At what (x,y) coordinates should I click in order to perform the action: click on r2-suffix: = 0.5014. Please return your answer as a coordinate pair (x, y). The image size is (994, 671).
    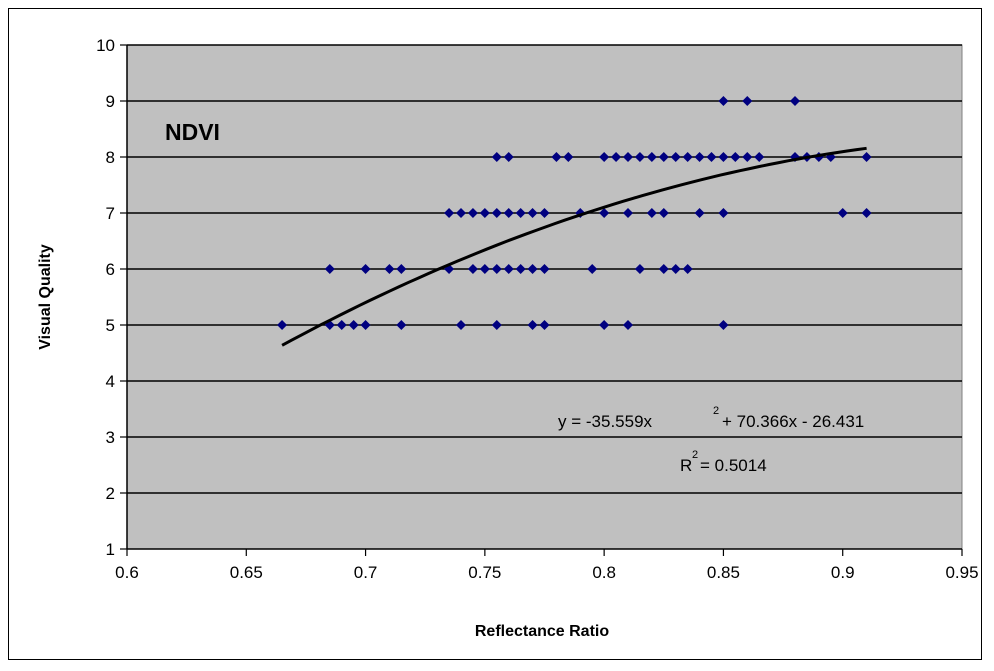
    Looking at the image, I should click on (733, 465).